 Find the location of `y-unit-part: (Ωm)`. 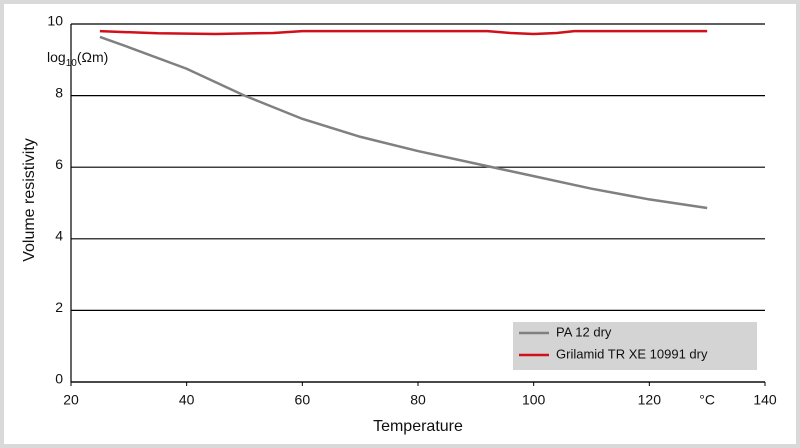

y-unit-part: (Ωm) is located at coordinates (92, 57).